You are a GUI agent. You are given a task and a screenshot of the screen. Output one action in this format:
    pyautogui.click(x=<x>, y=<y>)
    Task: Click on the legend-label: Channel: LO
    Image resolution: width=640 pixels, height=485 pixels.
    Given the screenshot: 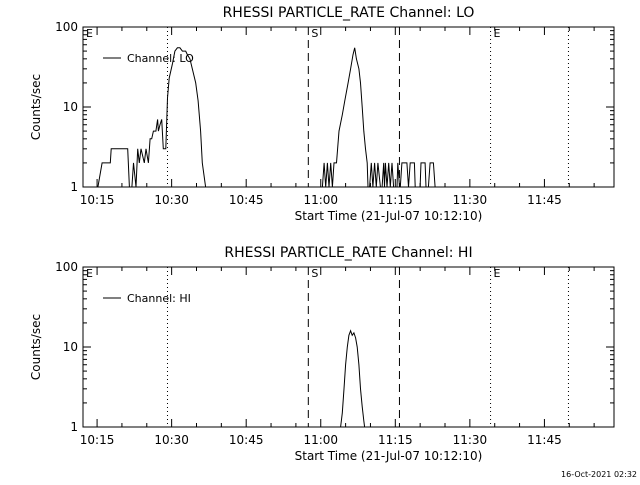 What is the action you would take?
    pyautogui.click(x=160, y=58)
    